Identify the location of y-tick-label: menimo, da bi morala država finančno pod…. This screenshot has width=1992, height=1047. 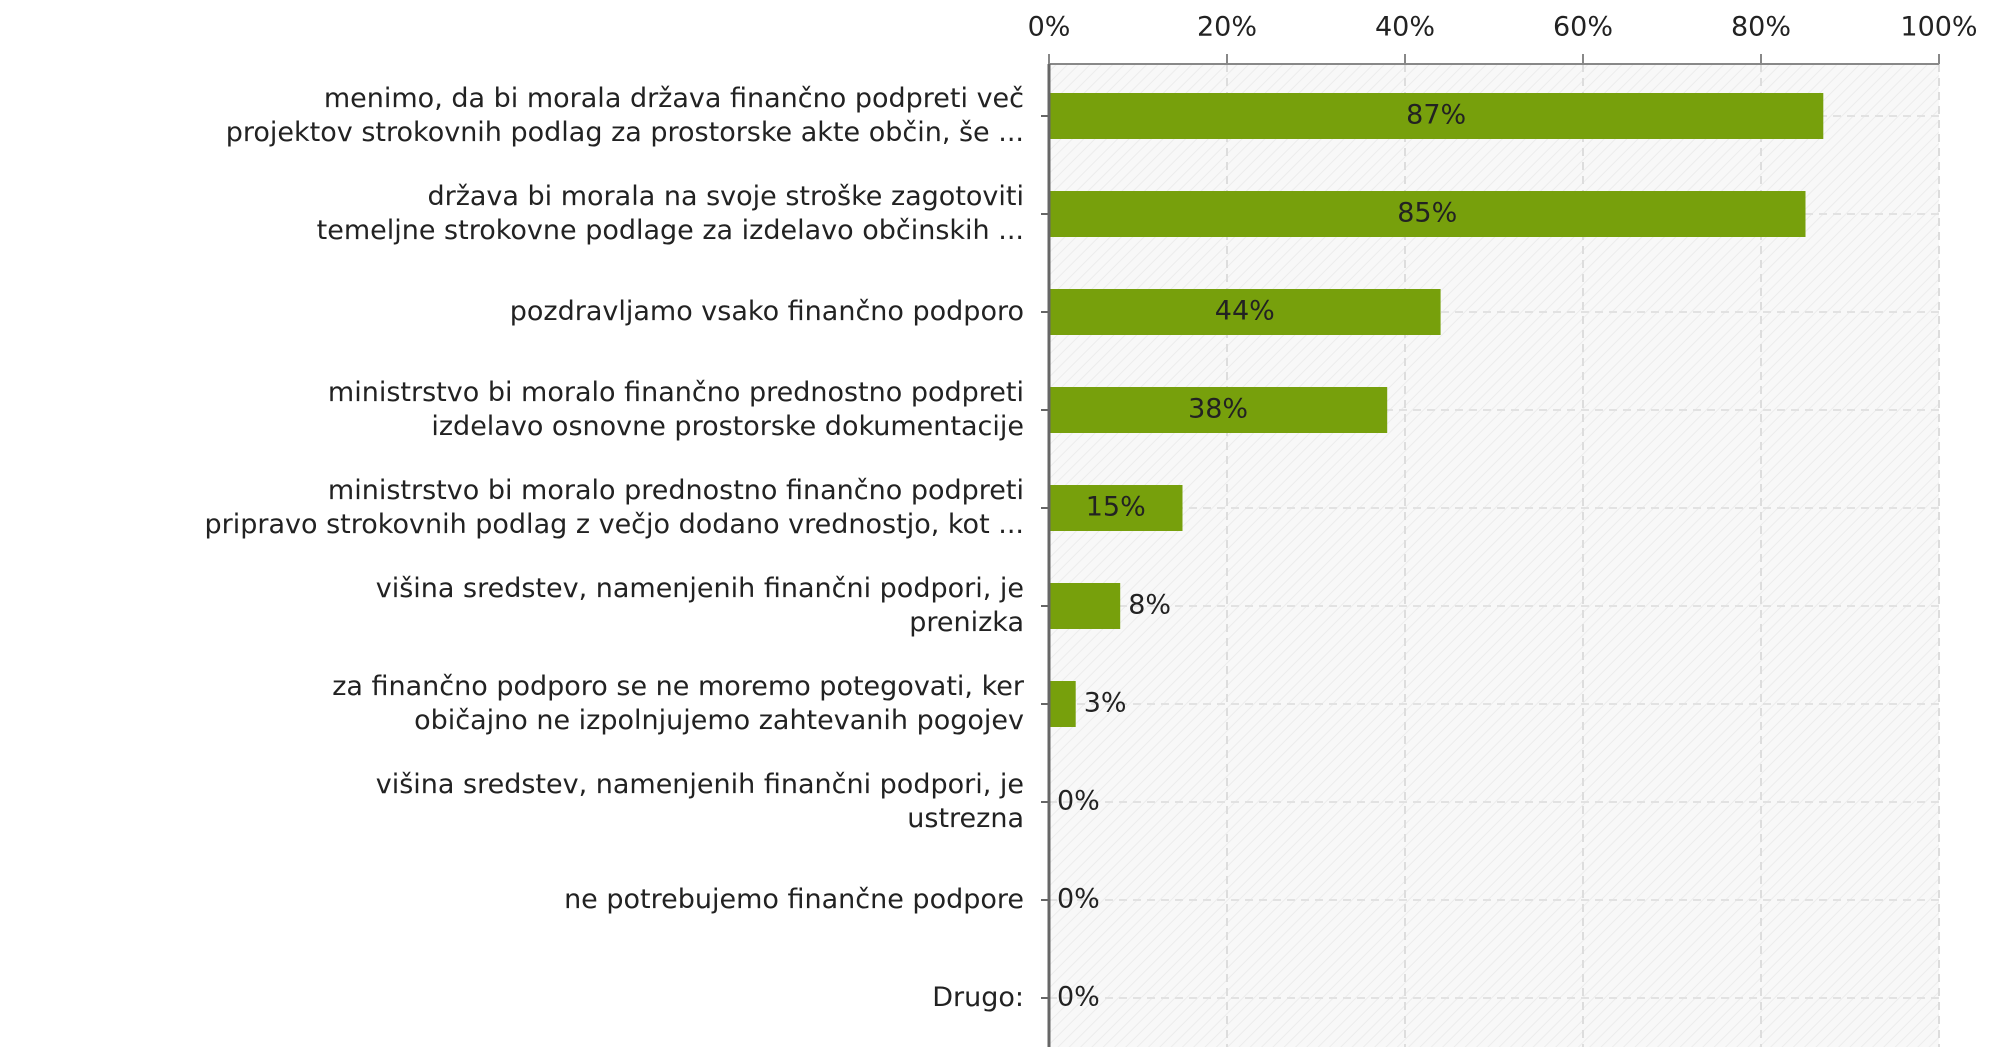
(625, 115).